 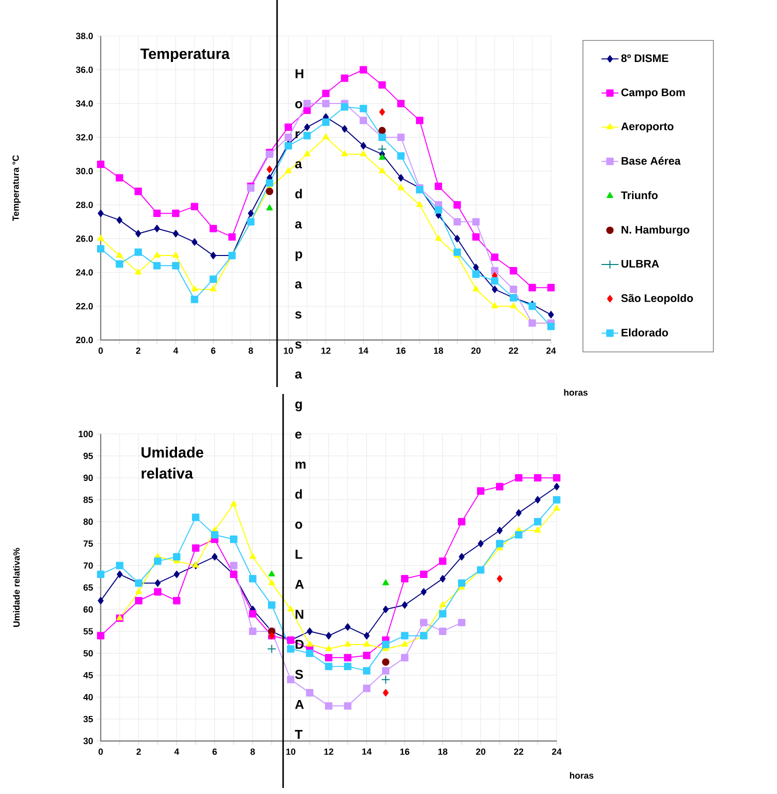 What do you see at coordinates (16, 188) in the screenshot?
I see `y-axis-title: Temperatura °C` at bounding box center [16, 188].